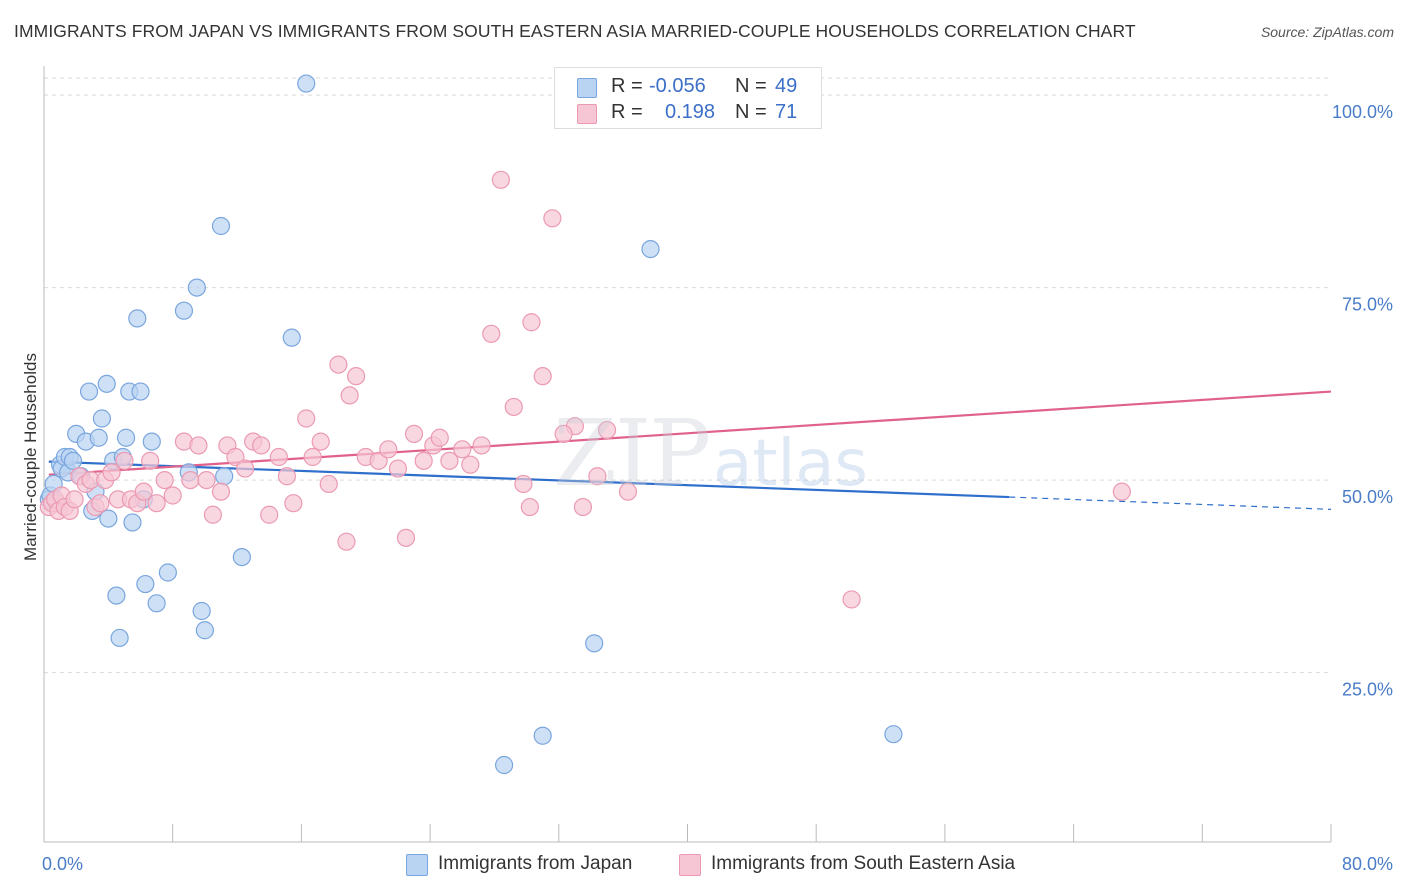 This screenshot has width=1406, height=892. Describe the element at coordinates (1367, 305) in the screenshot. I see `y-tick-label: 75.0%` at that location.